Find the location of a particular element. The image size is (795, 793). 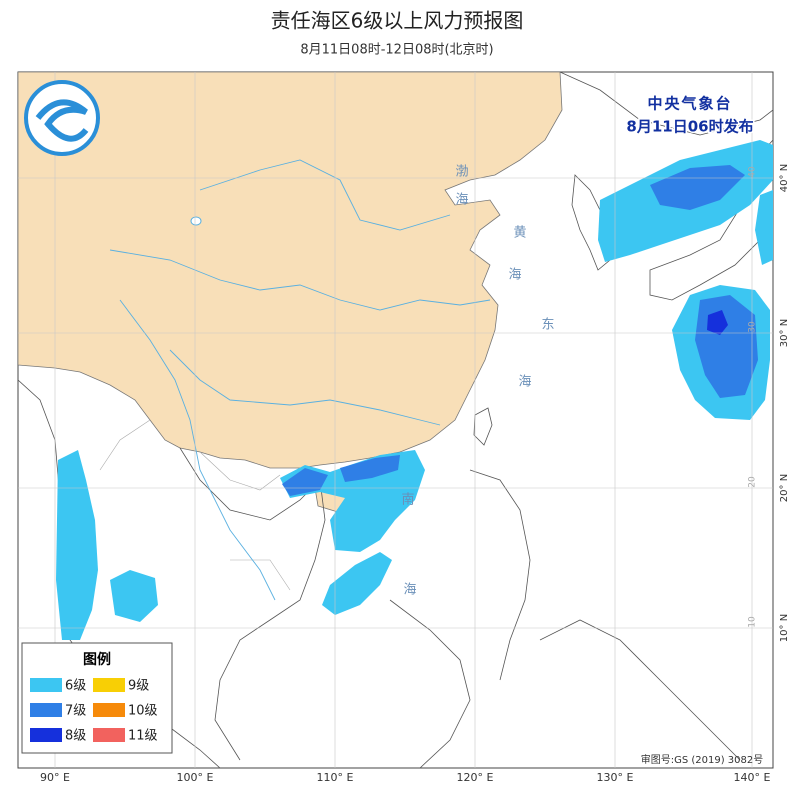

issuer-name: 中央气象台 is located at coordinates (689, 104).